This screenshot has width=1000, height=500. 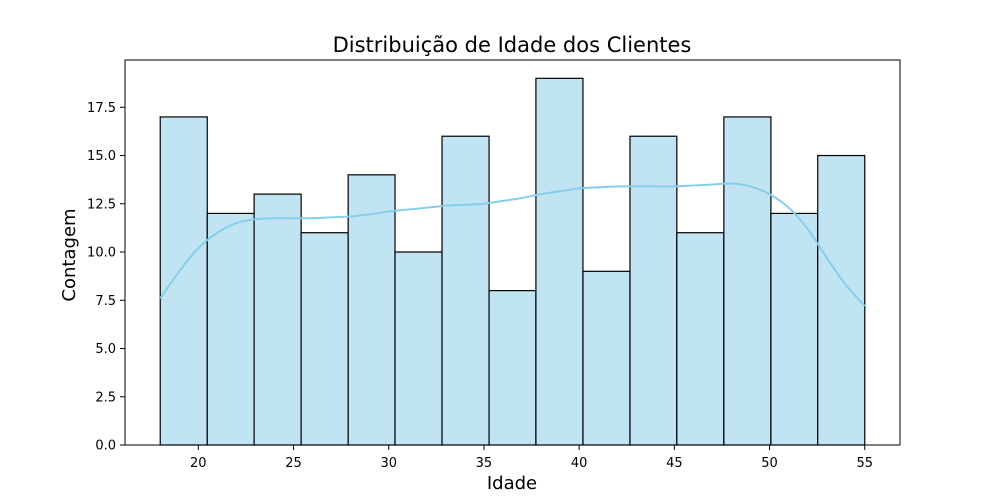 I want to click on x-tick-label: 55, so click(x=864, y=463).